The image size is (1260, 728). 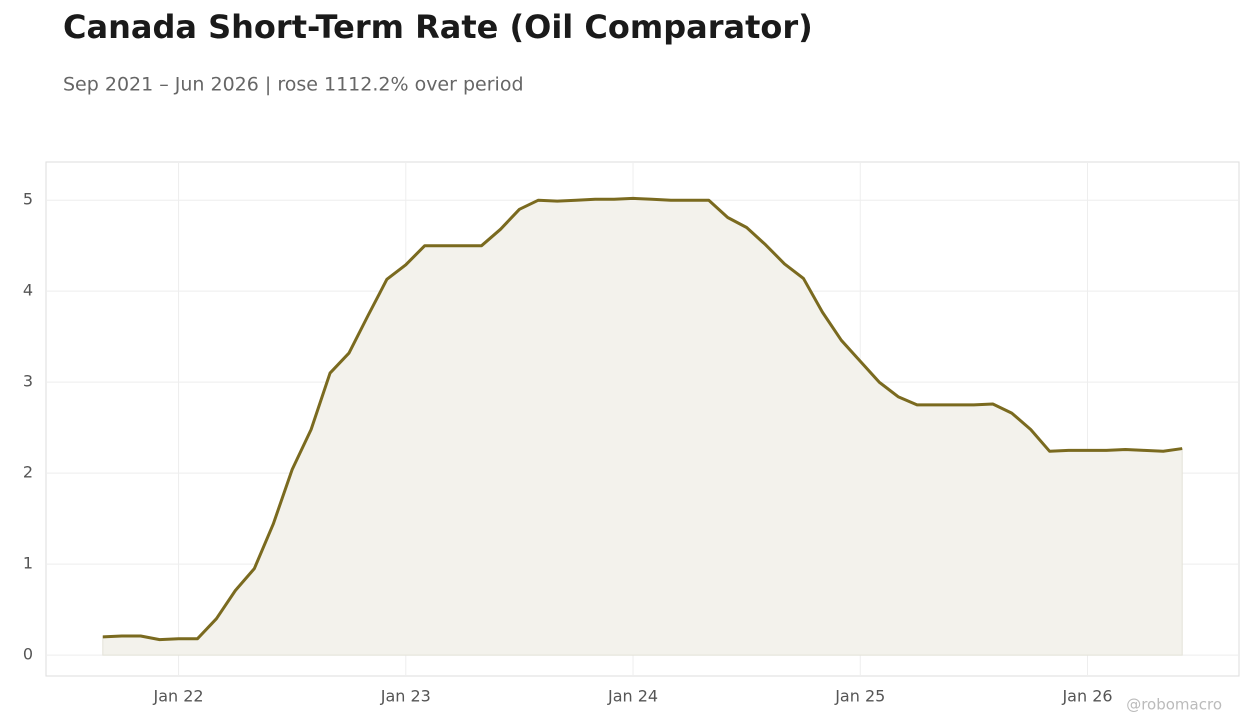 What do you see at coordinates (28, 654) in the screenshot?
I see `y-tick-label: 0` at bounding box center [28, 654].